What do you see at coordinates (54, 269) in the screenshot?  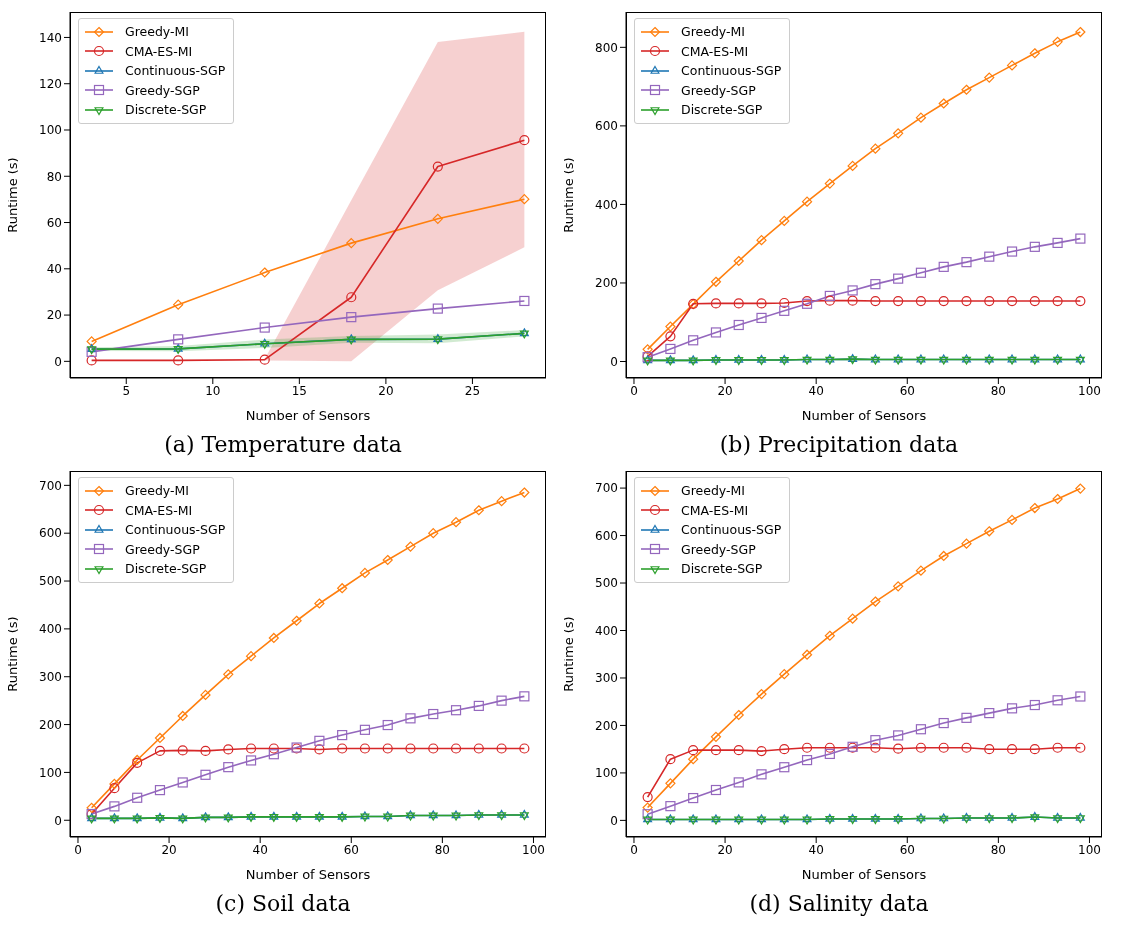 I see `y-tick-label: 40` at bounding box center [54, 269].